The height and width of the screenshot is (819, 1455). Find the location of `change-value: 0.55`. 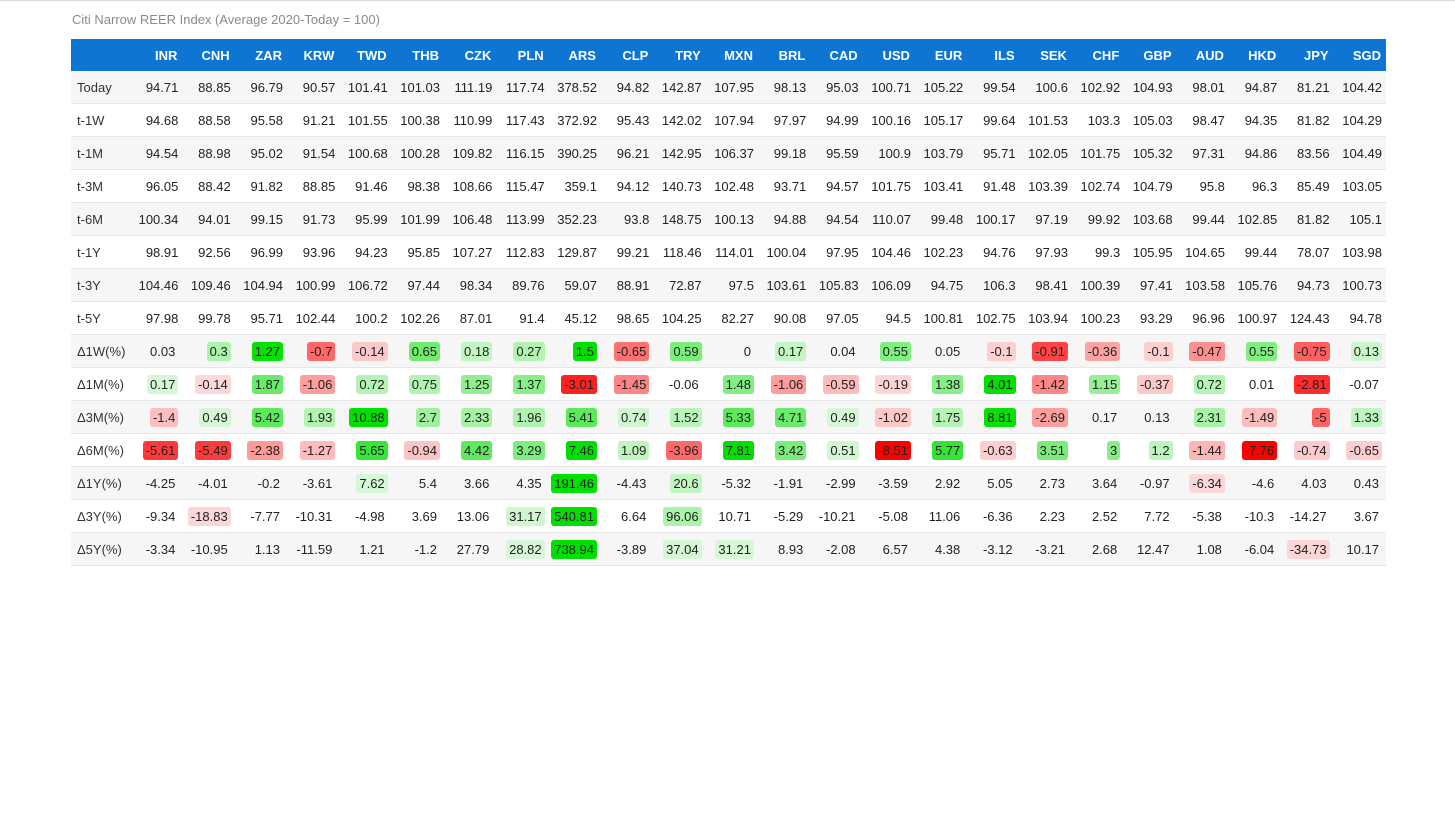

change-value: 0.55 is located at coordinates (1261, 351).